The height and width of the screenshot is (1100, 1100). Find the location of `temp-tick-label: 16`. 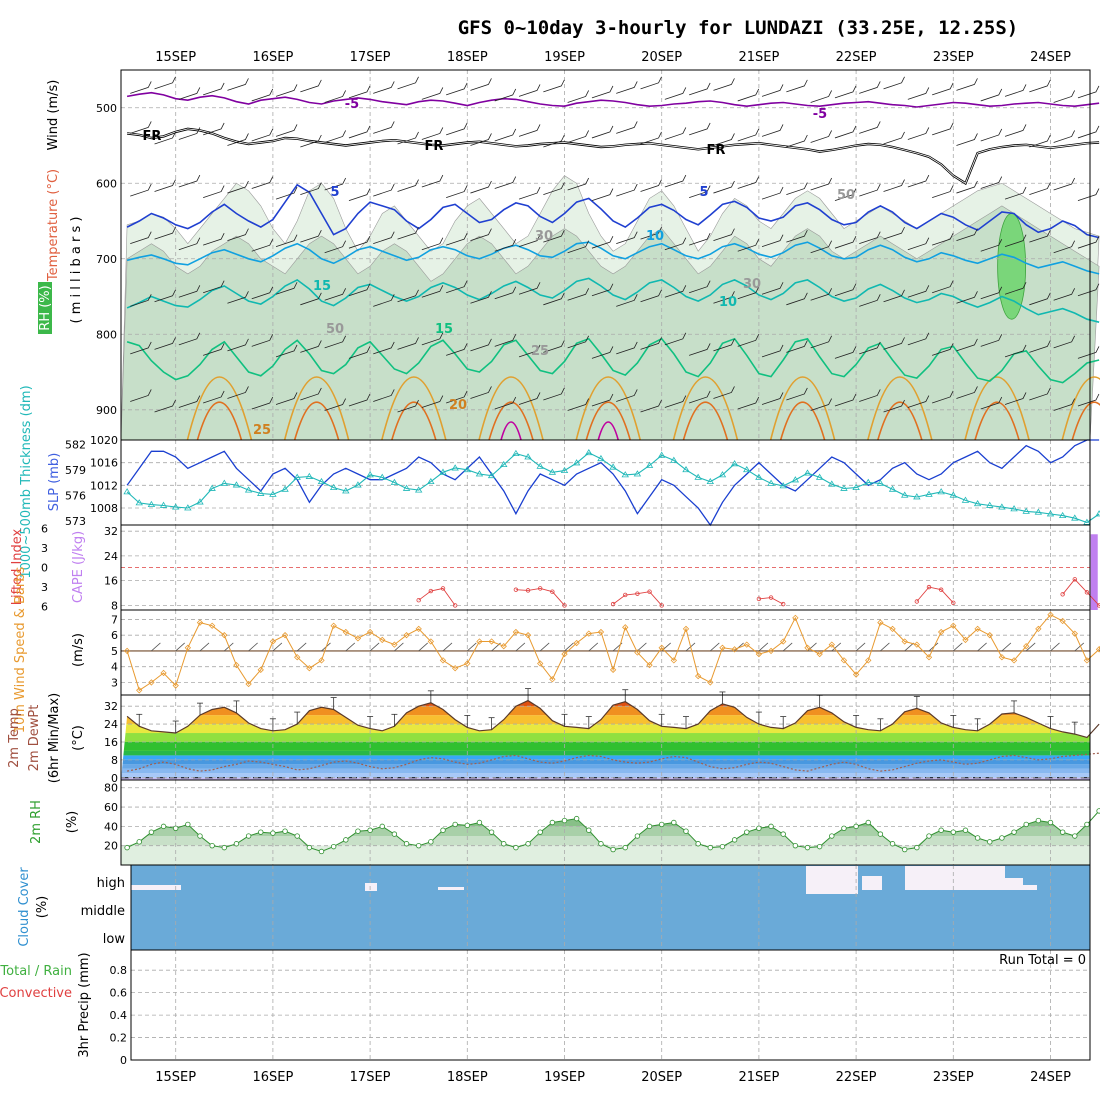

temp-tick-label: 16 is located at coordinates (111, 742).